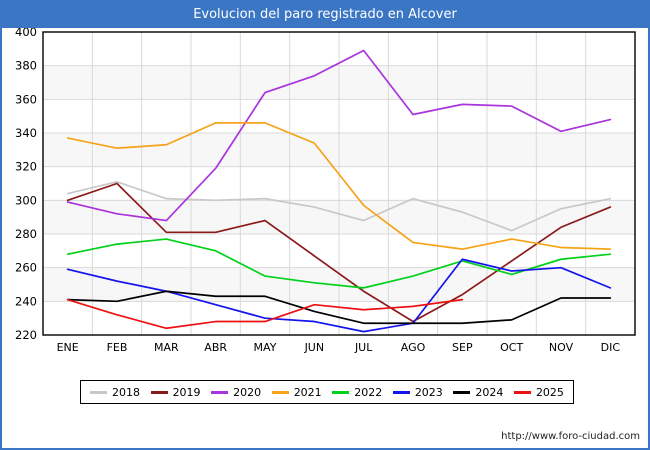 This screenshot has width=650, height=450. I want to click on x-axis-tick-label: MAR, so click(166, 347).